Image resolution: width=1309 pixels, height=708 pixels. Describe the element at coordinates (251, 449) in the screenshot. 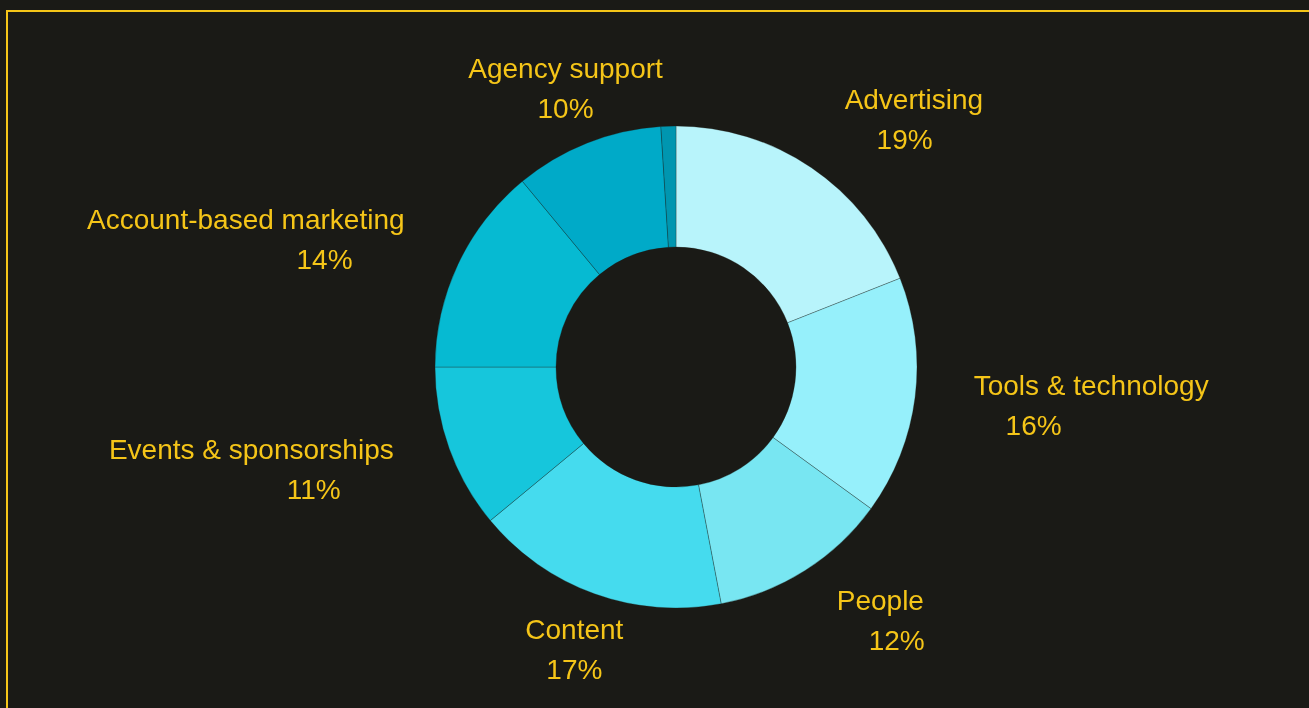

I see `slice-label: Events & sponsorships` at that location.